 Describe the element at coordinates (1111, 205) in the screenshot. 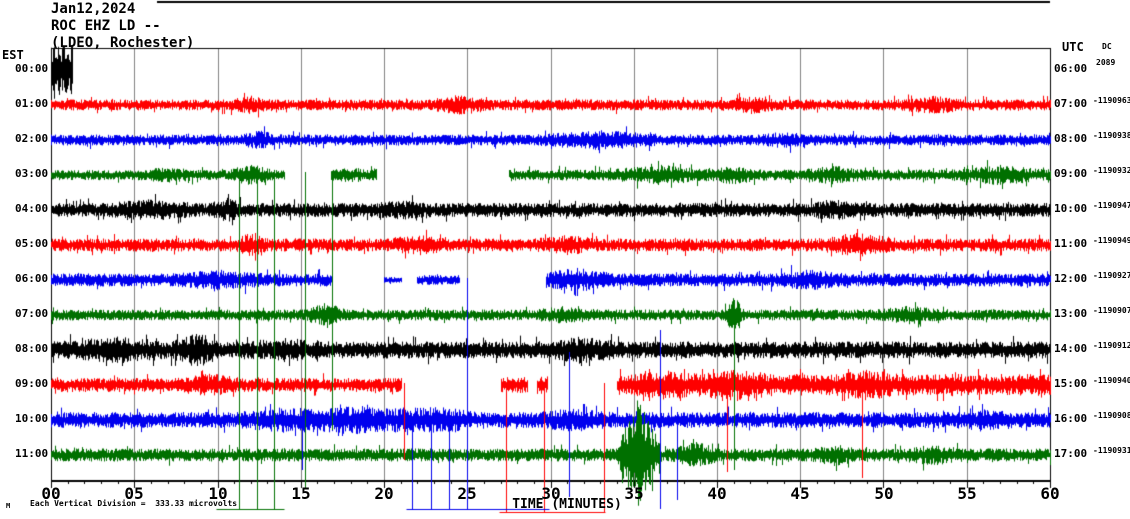

I see `dc-offset-value: -1190947` at that location.